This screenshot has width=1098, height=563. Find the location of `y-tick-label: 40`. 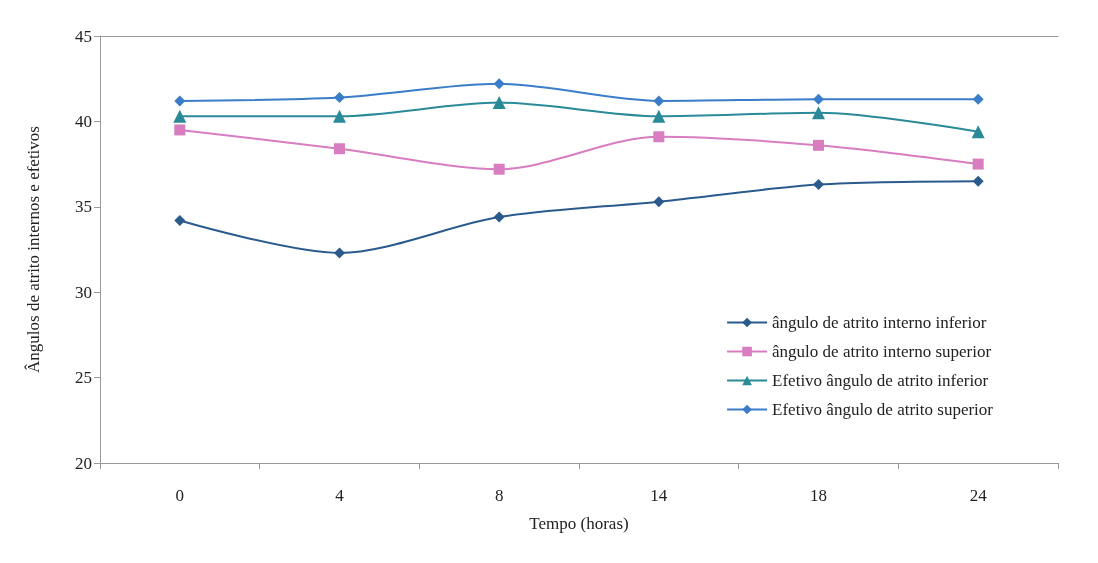

y-tick-label: 40 is located at coordinates (83, 121).